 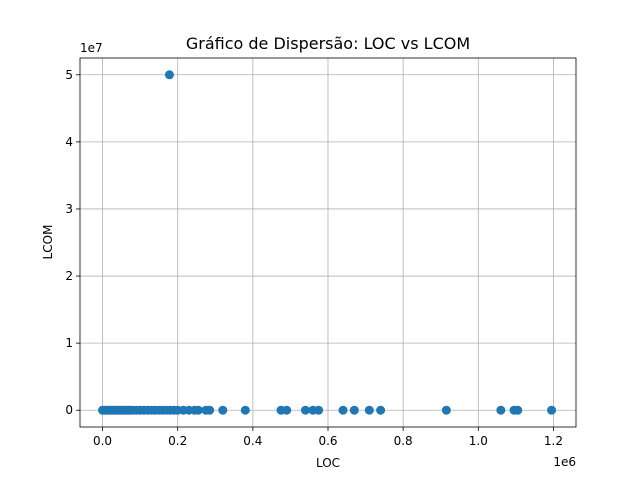 I want to click on y-offset-label: 1e7, so click(x=91, y=48).